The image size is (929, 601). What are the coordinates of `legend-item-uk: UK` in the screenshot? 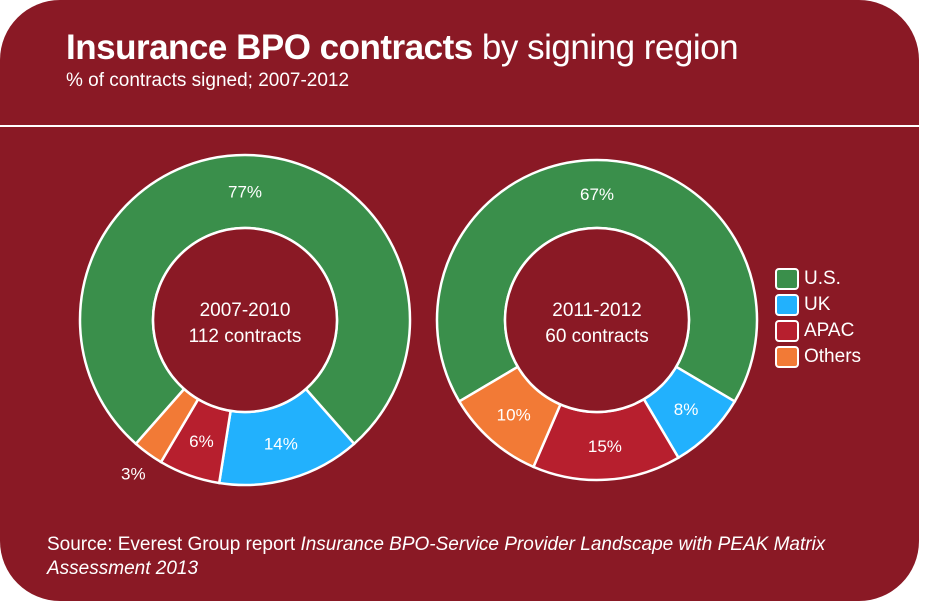 It's located at (818, 305).